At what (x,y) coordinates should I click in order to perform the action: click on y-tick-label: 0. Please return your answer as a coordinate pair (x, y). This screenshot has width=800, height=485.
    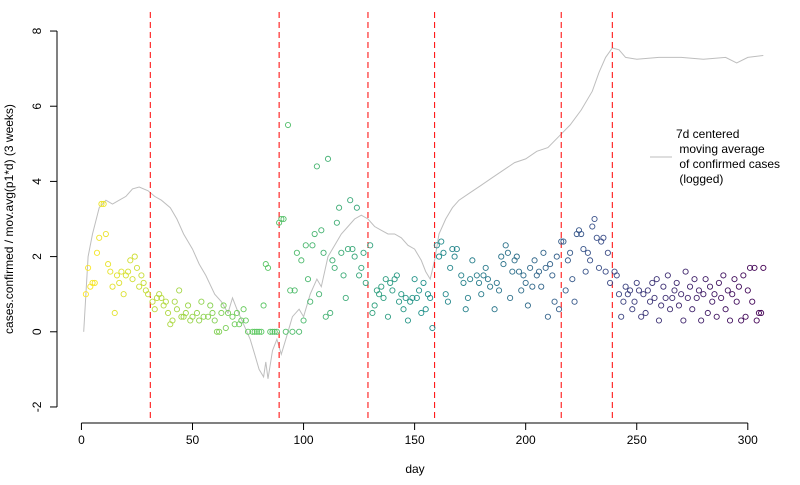
    Looking at the image, I should click on (37, 331).